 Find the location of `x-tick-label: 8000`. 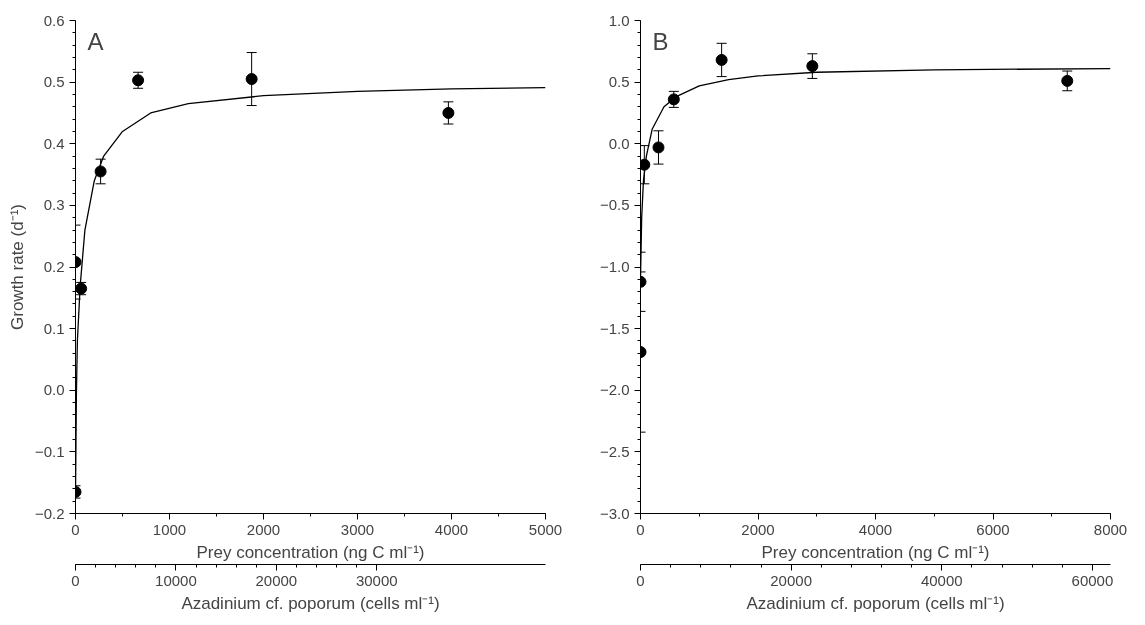

x-tick-label: 8000 is located at coordinates (1110, 529).